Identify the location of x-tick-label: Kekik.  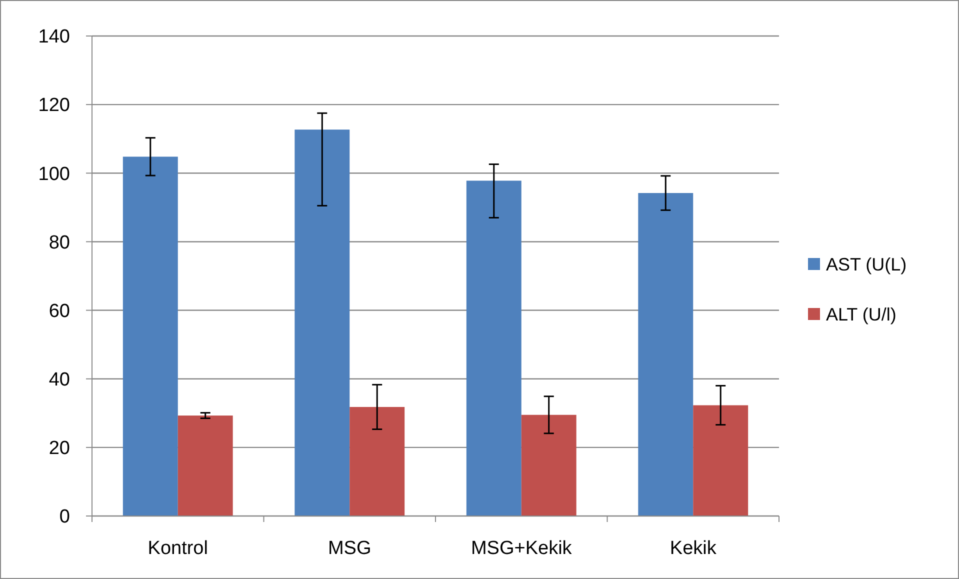
(693, 548).